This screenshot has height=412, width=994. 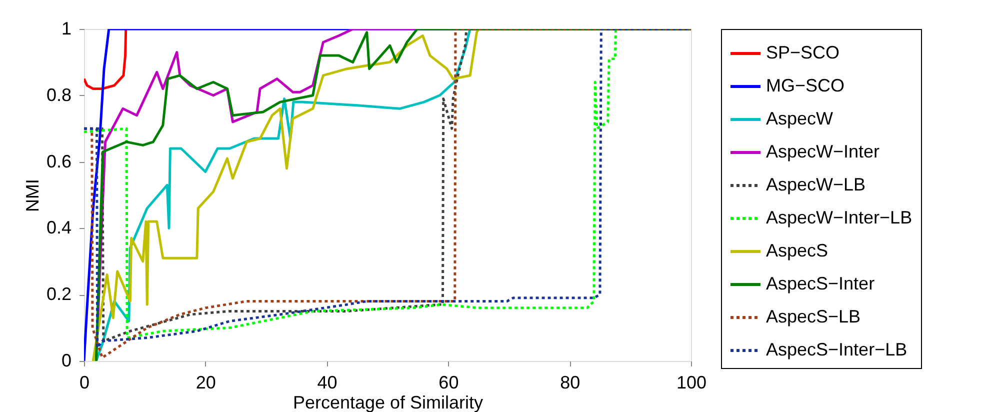 I want to click on line-series, so click(x=106, y=59).